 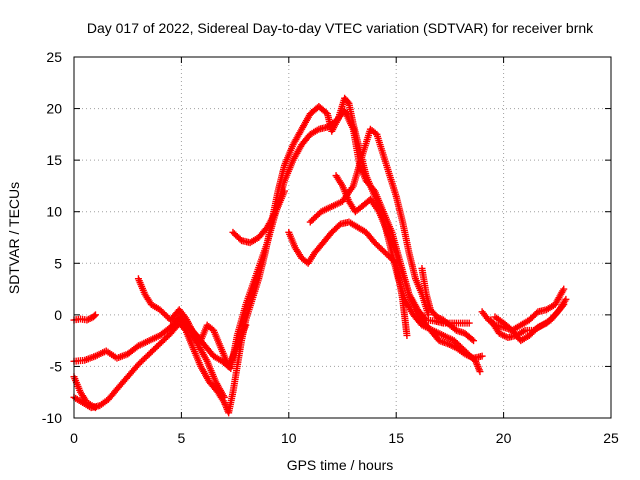 What do you see at coordinates (396, 438) in the screenshot?
I see `x-tick-label: 15` at bounding box center [396, 438].